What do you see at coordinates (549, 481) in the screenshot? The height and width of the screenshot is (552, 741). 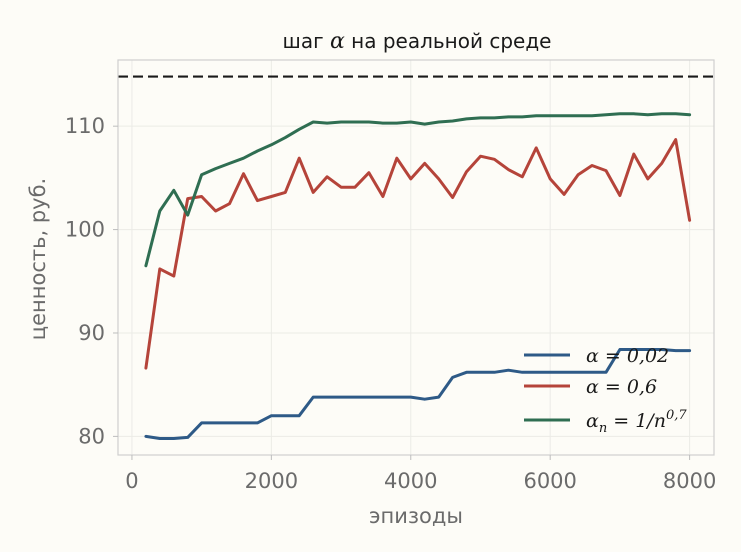 I see `x-tick-label: 6000` at bounding box center [549, 481].